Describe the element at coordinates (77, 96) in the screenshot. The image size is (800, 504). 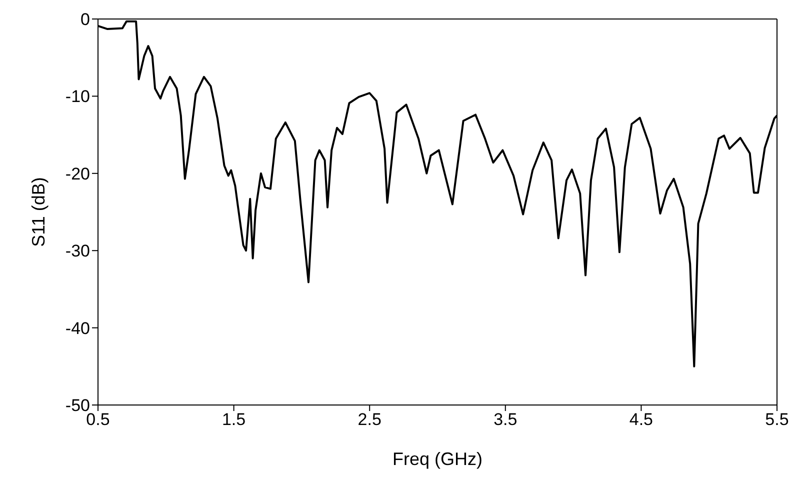
I see `y-tick-label: -10` at that location.